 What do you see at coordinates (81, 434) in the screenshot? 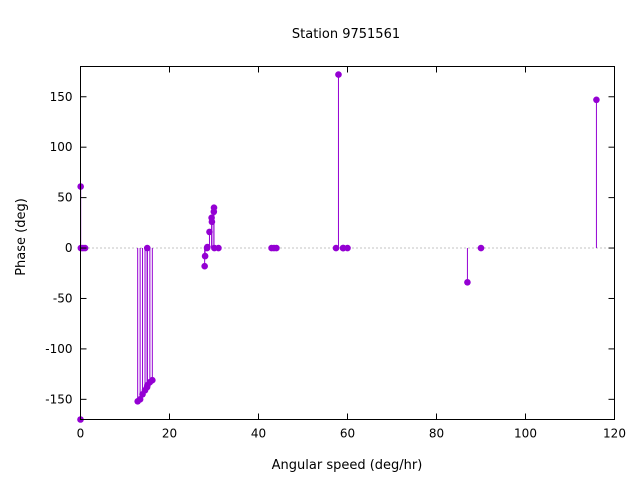
I see `x-tick-label: 0` at bounding box center [81, 434].